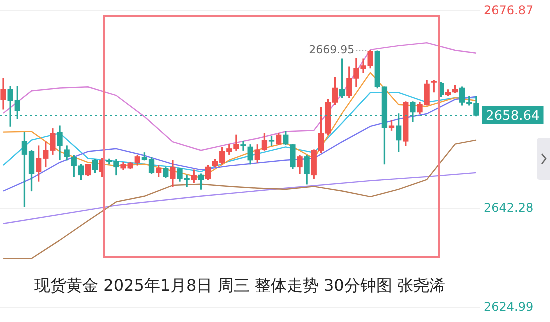 The height and width of the screenshot is (322, 550). I want to click on candlestick, so click(243, 146).